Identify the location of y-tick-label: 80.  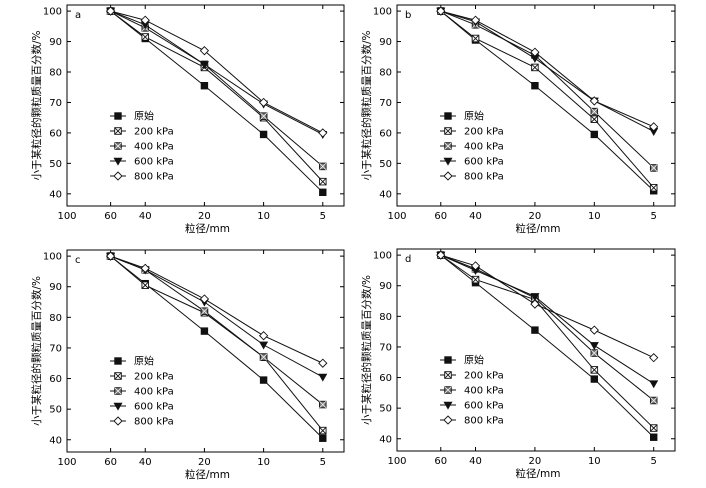
(385, 317).